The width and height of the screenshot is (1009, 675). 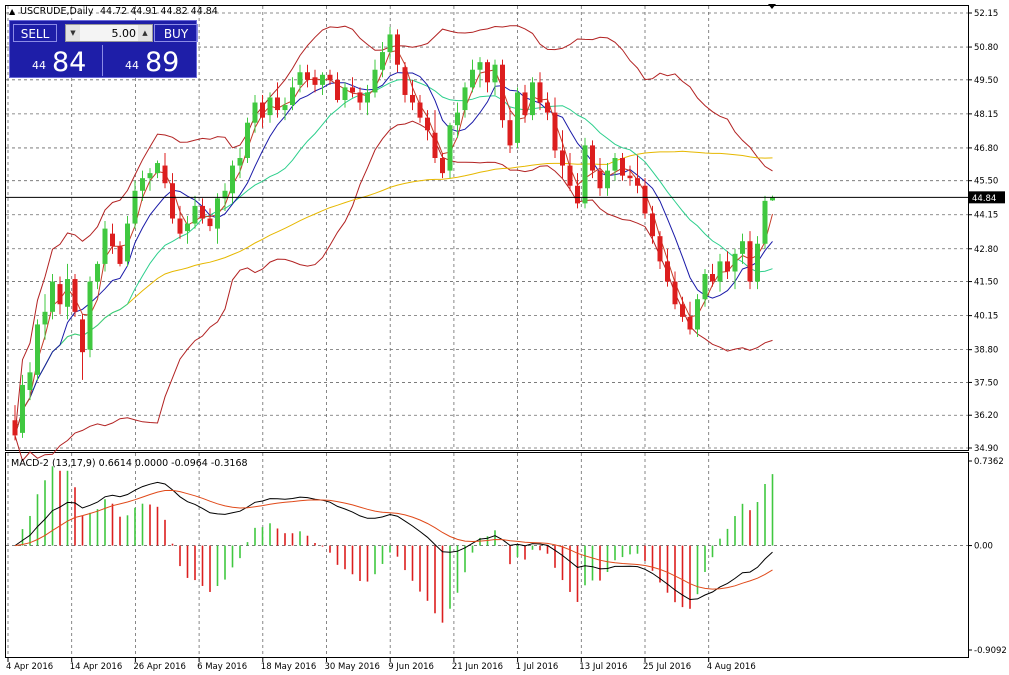 I want to click on chart-title: USCRUDE,Daily, so click(x=57, y=11).